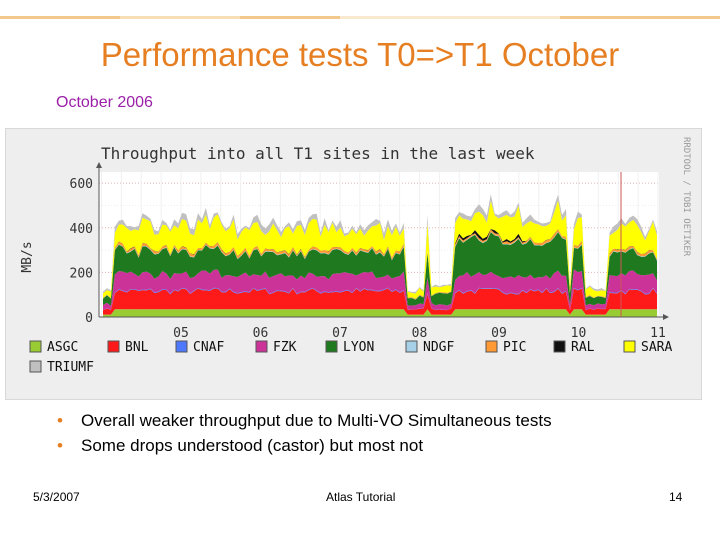  Describe the element at coordinates (70, 367) in the screenshot. I see `legend-label: TRIUMF` at that location.